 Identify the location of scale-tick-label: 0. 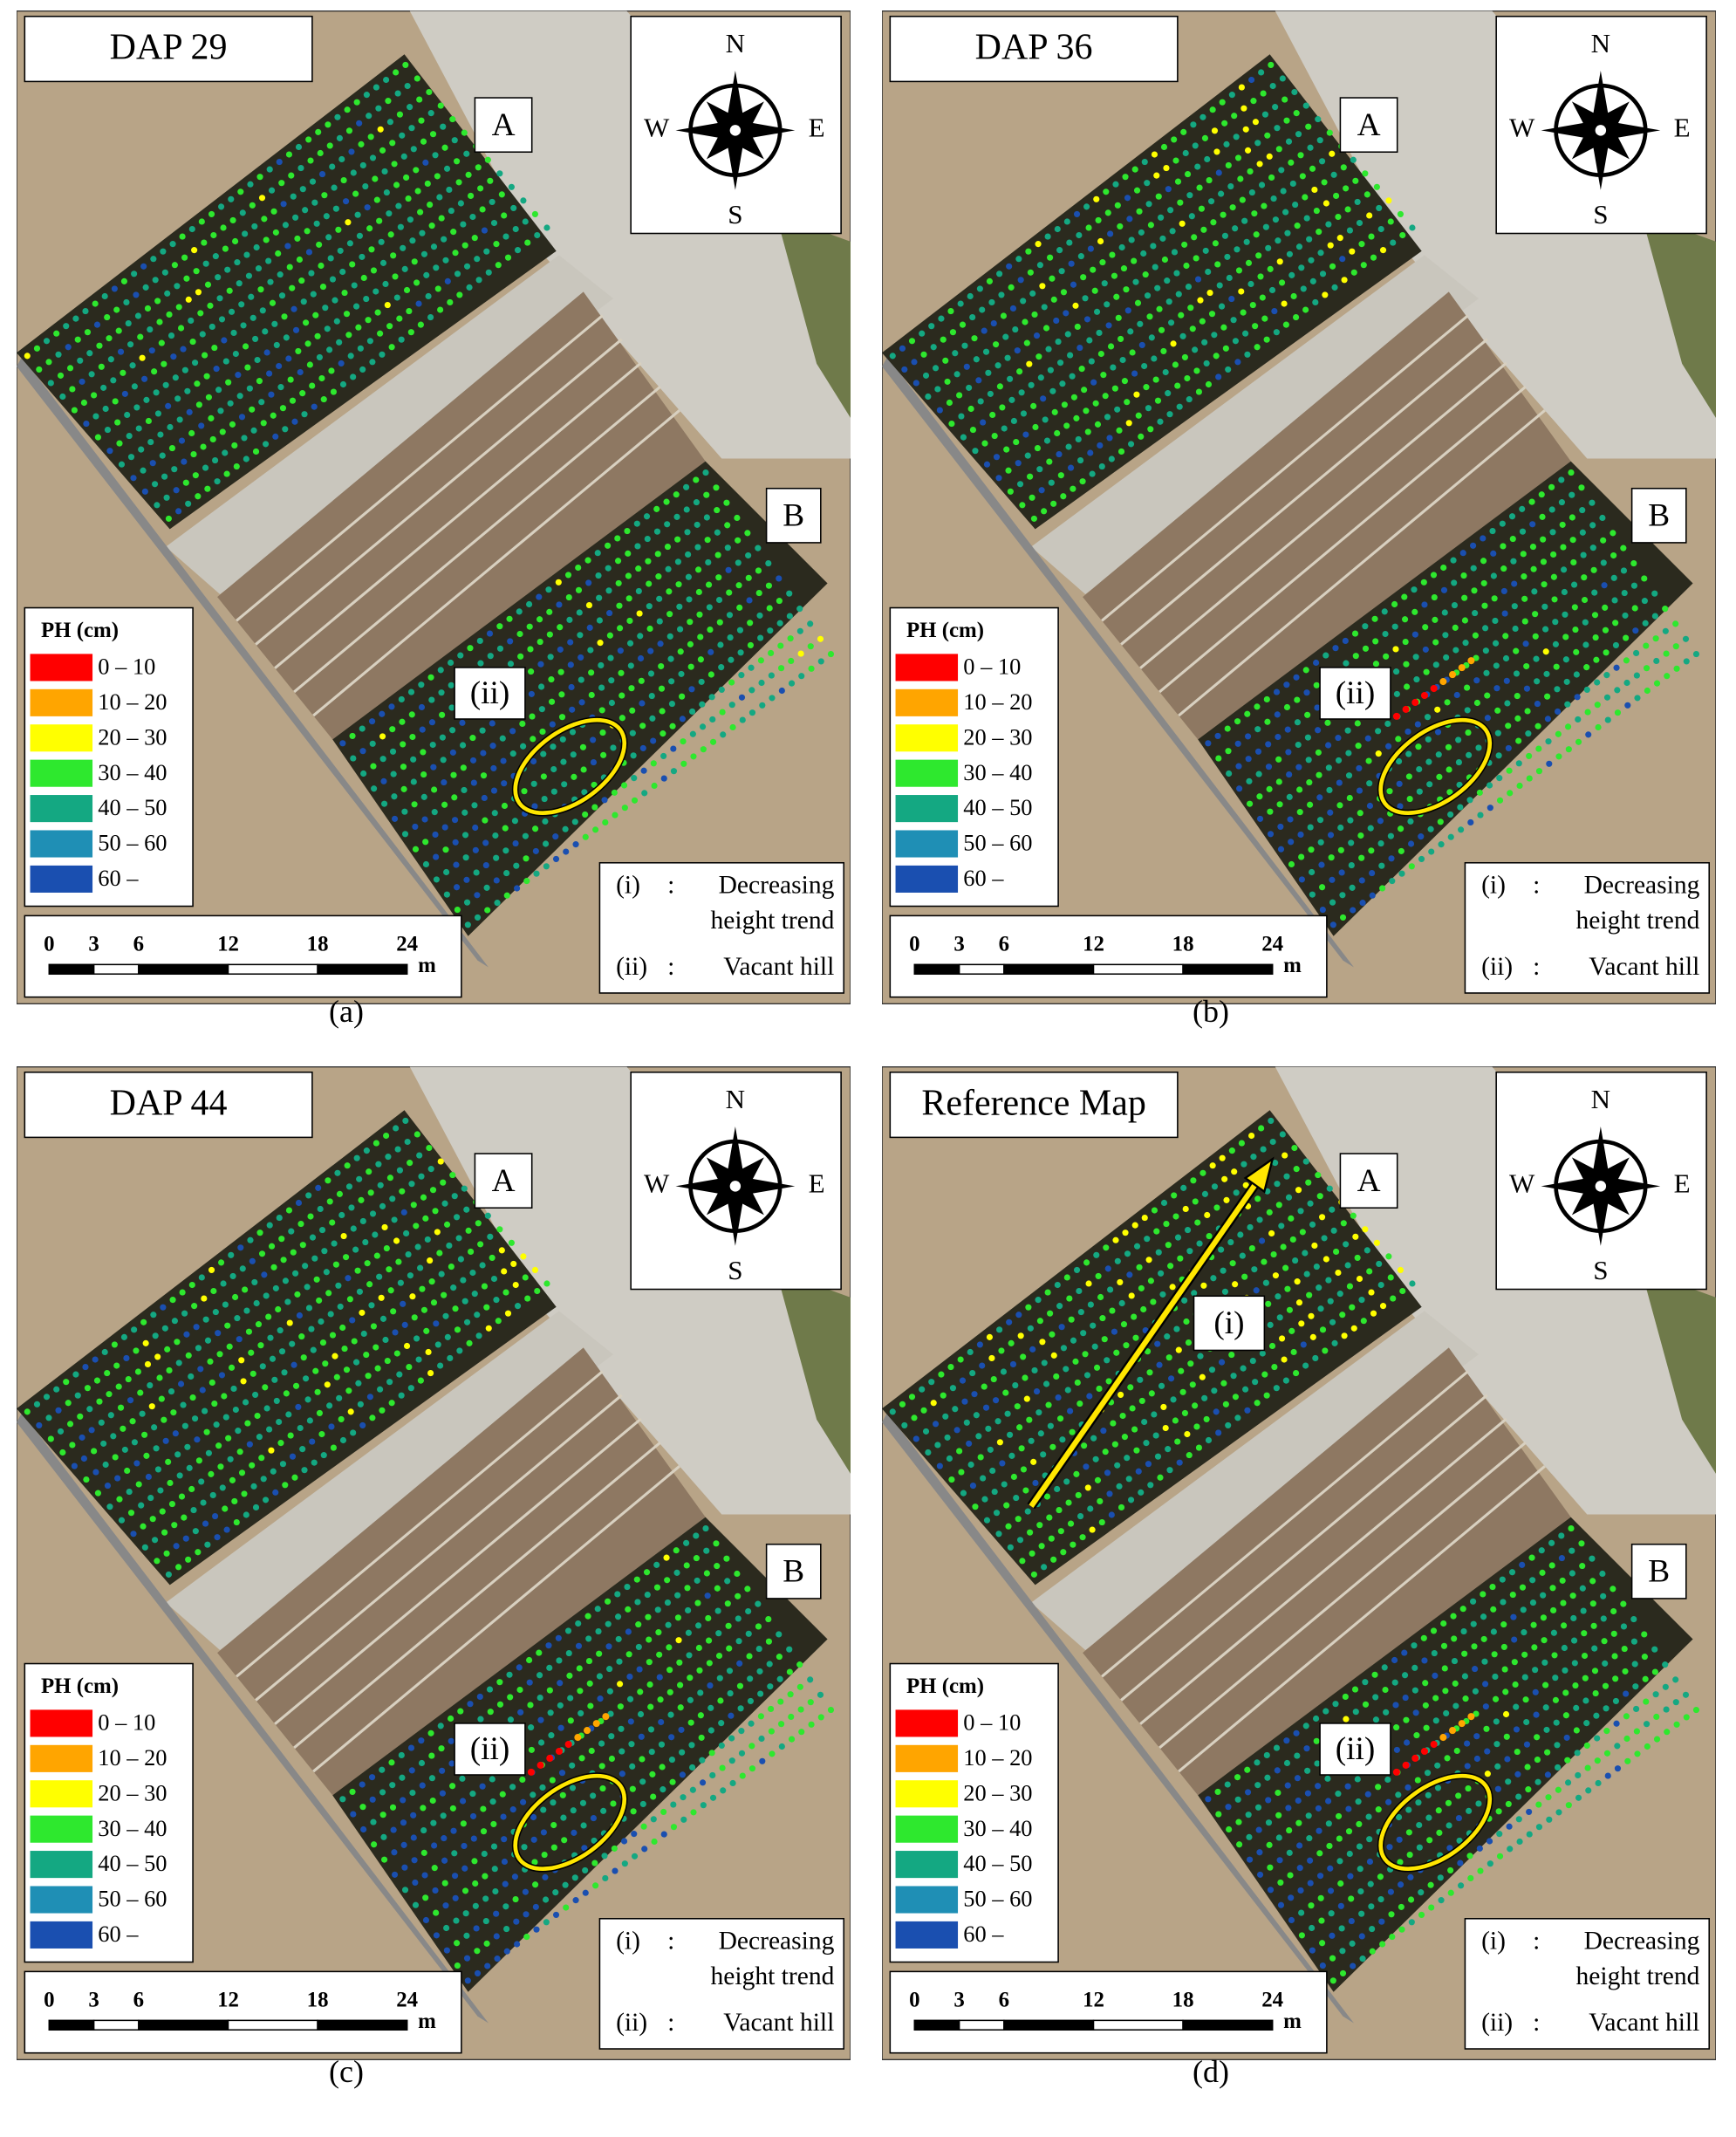
(914, 943).